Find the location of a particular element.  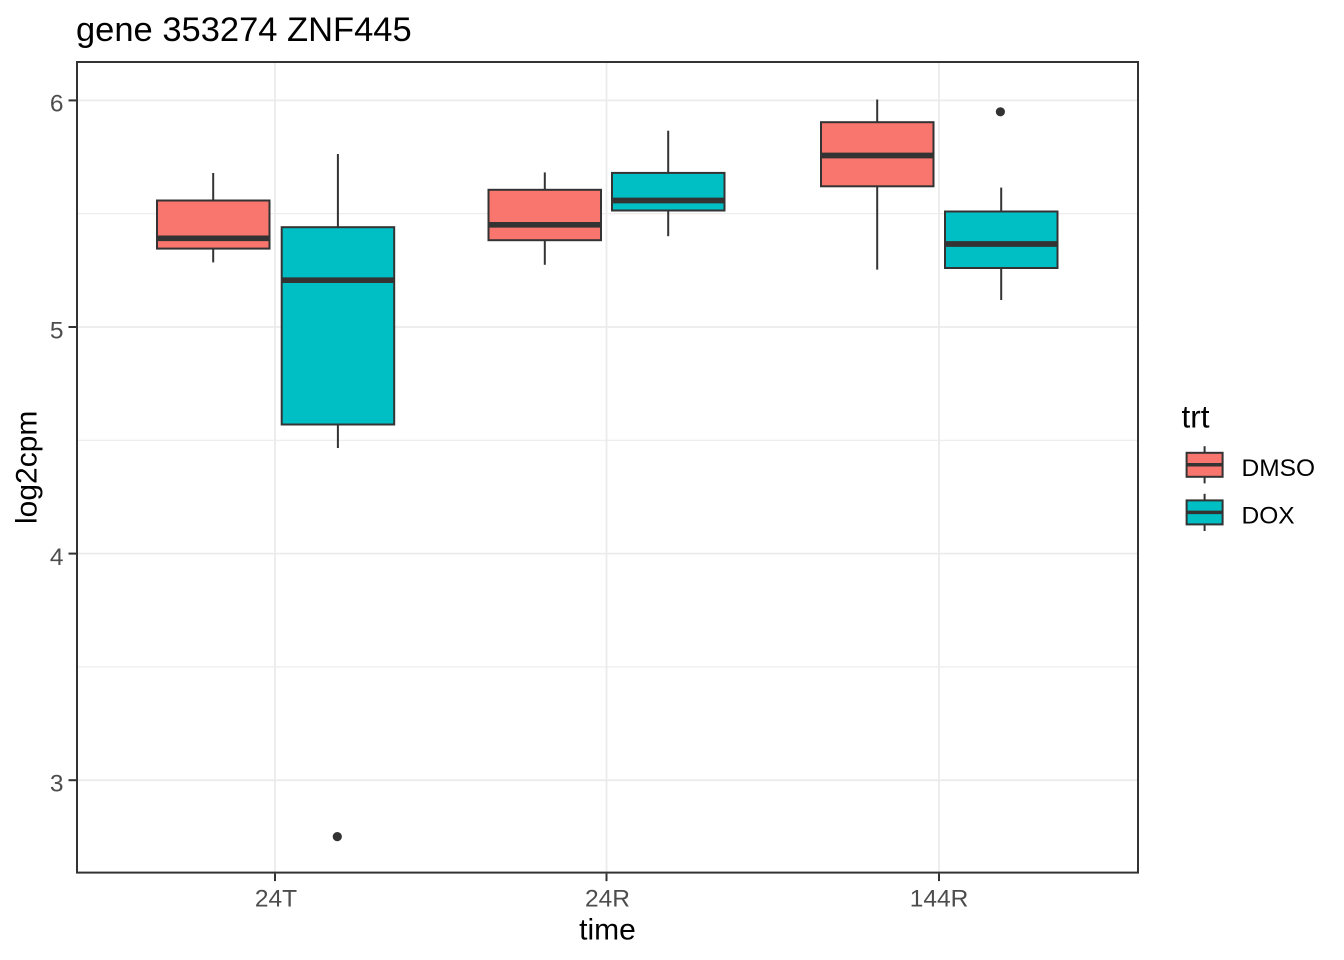

svg-text: trt is located at coordinates (1196, 416).